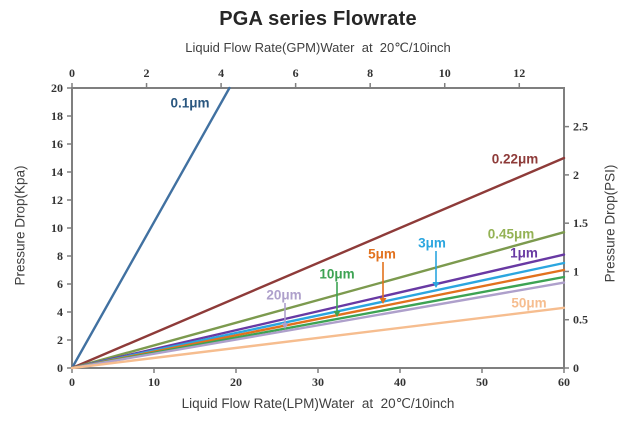 The width and height of the screenshot is (636, 438). Describe the element at coordinates (400, 382) in the screenshot. I see `bottom-tick-label: 40` at that location.